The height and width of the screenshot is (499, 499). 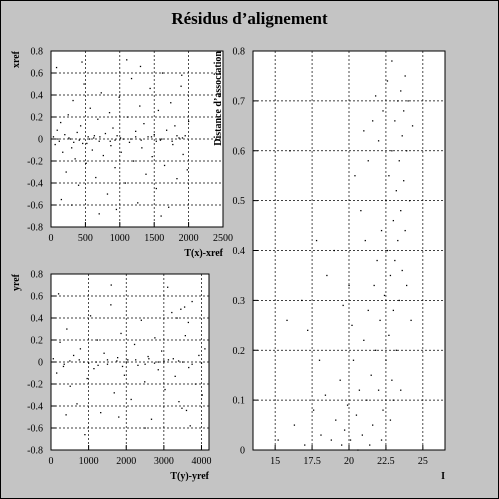 I want to click on x-axis-label-yres: T(y)-yref, so click(x=189, y=476).